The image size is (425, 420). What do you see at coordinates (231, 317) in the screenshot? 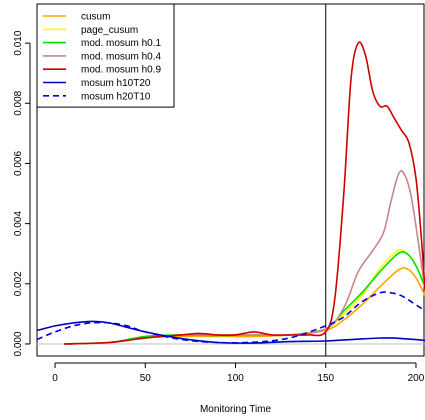
I see `series-line-mosum-h20t10` at bounding box center [231, 317].